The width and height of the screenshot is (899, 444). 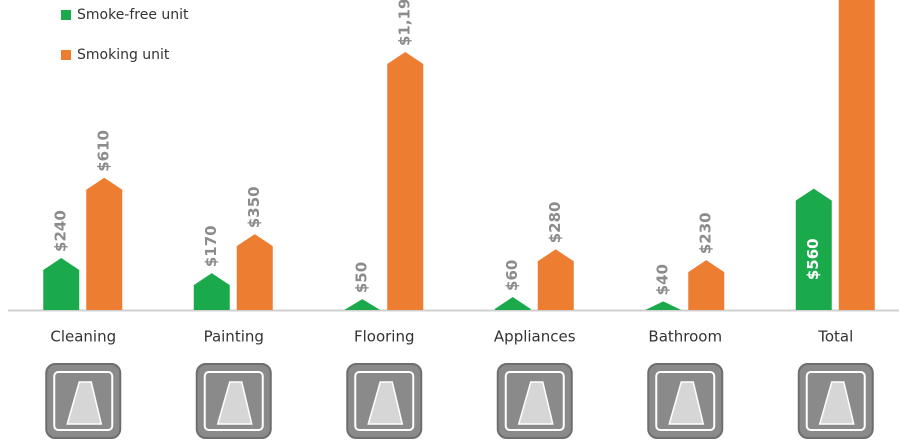 What do you see at coordinates (706, 233) in the screenshot?
I see `value-label: $230` at bounding box center [706, 233].